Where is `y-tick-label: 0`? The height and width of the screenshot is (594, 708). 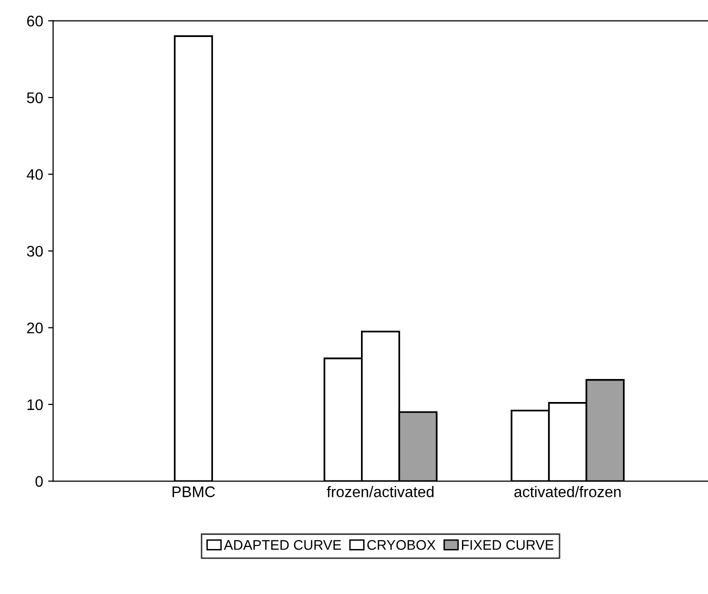 y-tick-label: 0 is located at coordinates (39, 481).